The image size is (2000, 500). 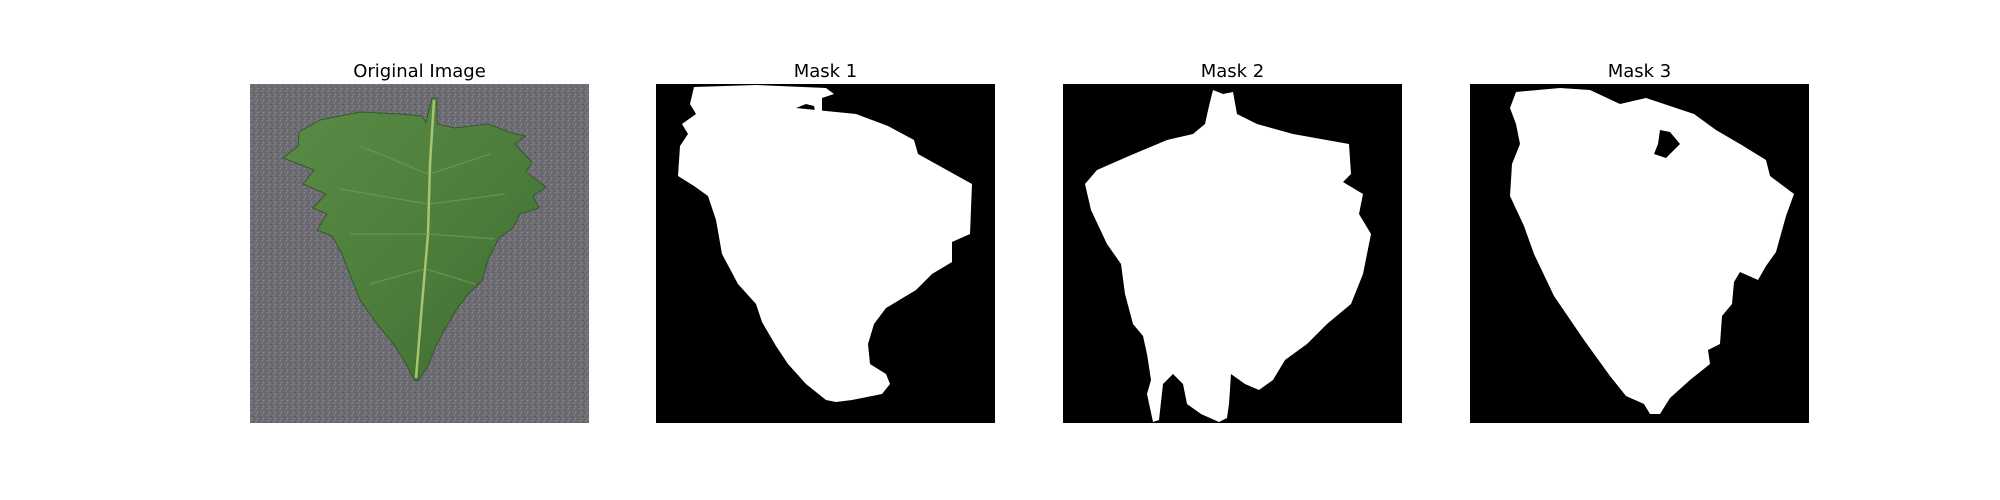 I want to click on panel-title: Mask 1, so click(x=825, y=71).